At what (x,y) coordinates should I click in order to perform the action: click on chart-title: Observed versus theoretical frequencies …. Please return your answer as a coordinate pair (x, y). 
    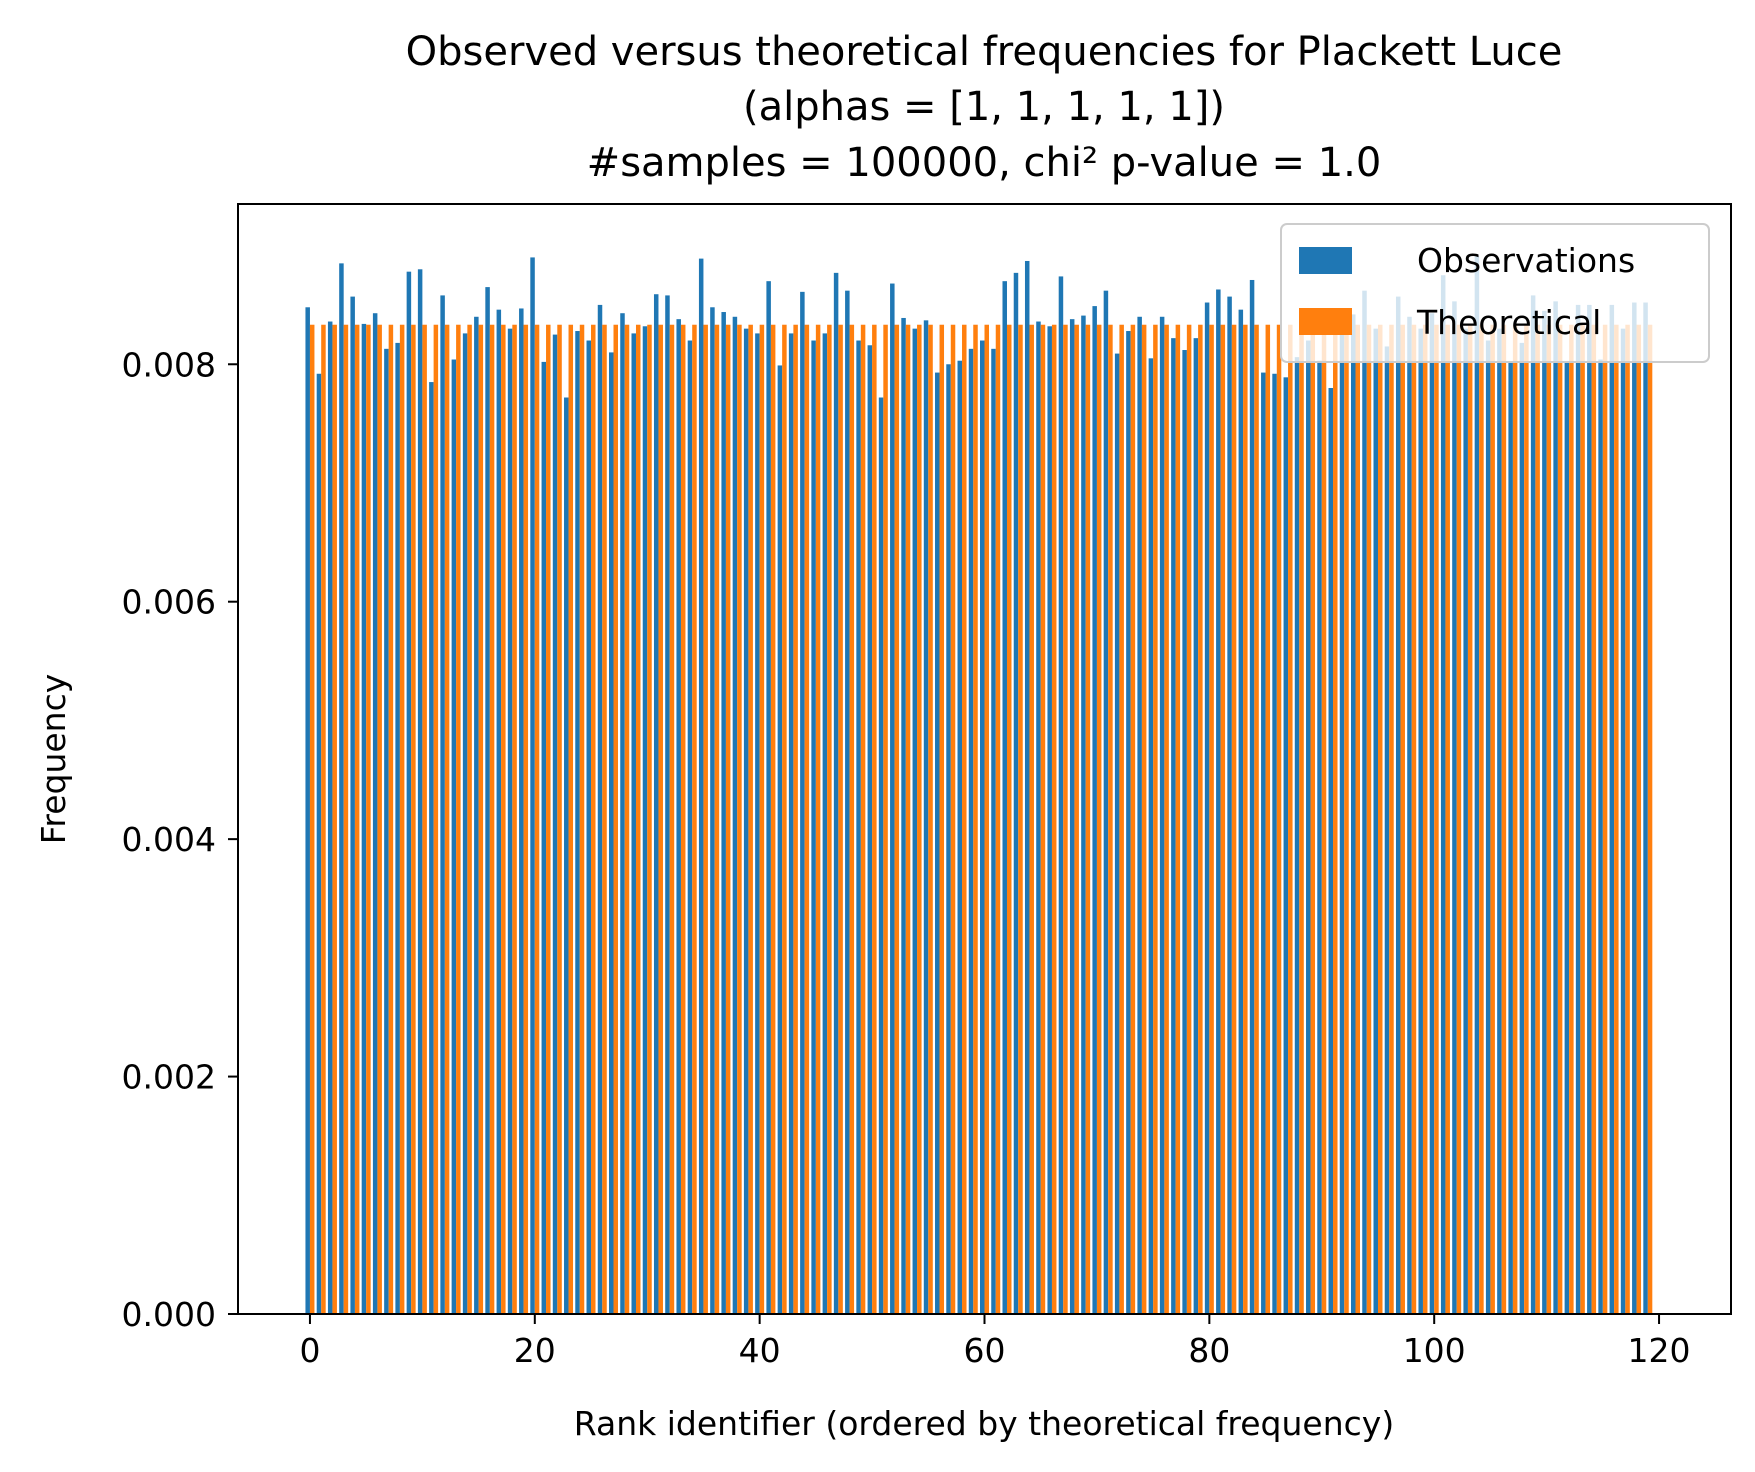
    Looking at the image, I should click on (984, 107).